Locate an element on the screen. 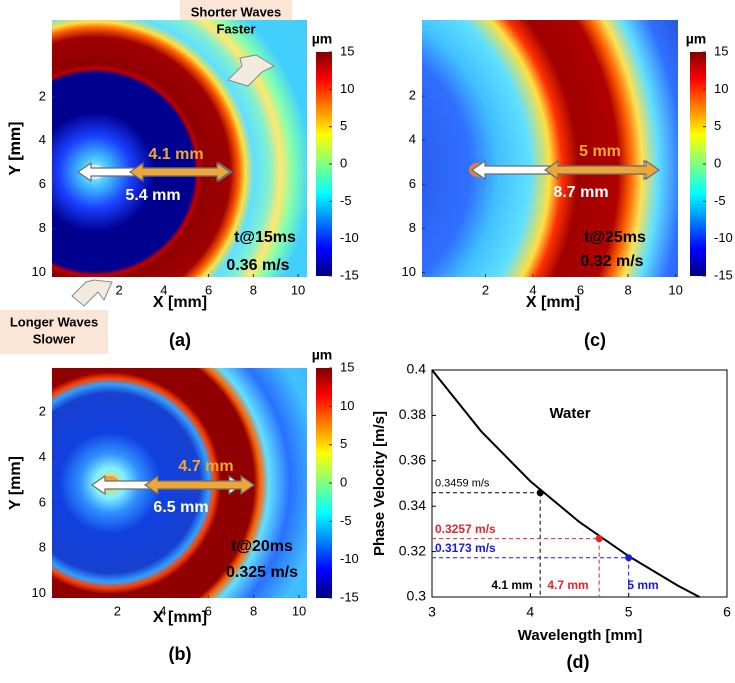  annotation: t@20ms is located at coordinates (262, 546).